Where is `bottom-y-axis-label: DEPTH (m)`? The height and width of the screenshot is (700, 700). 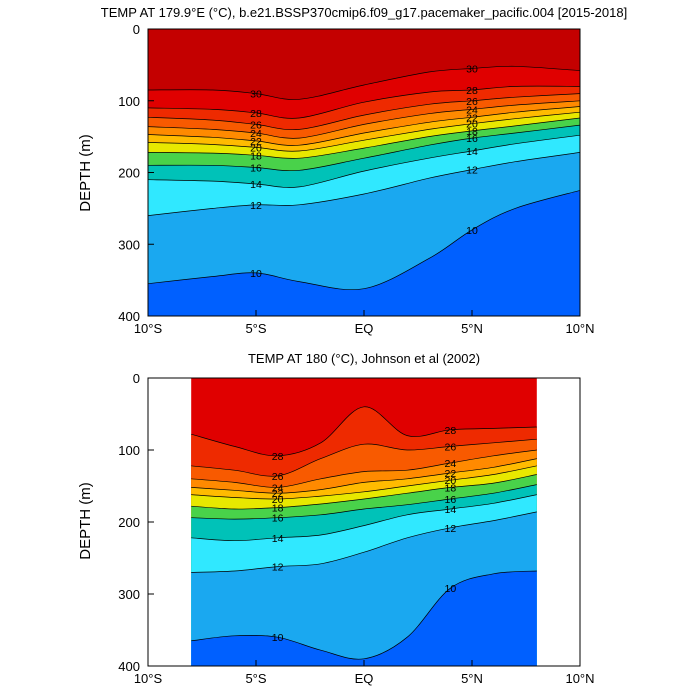 bottom-y-axis-label: DEPTH (m) is located at coordinates (85, 521).